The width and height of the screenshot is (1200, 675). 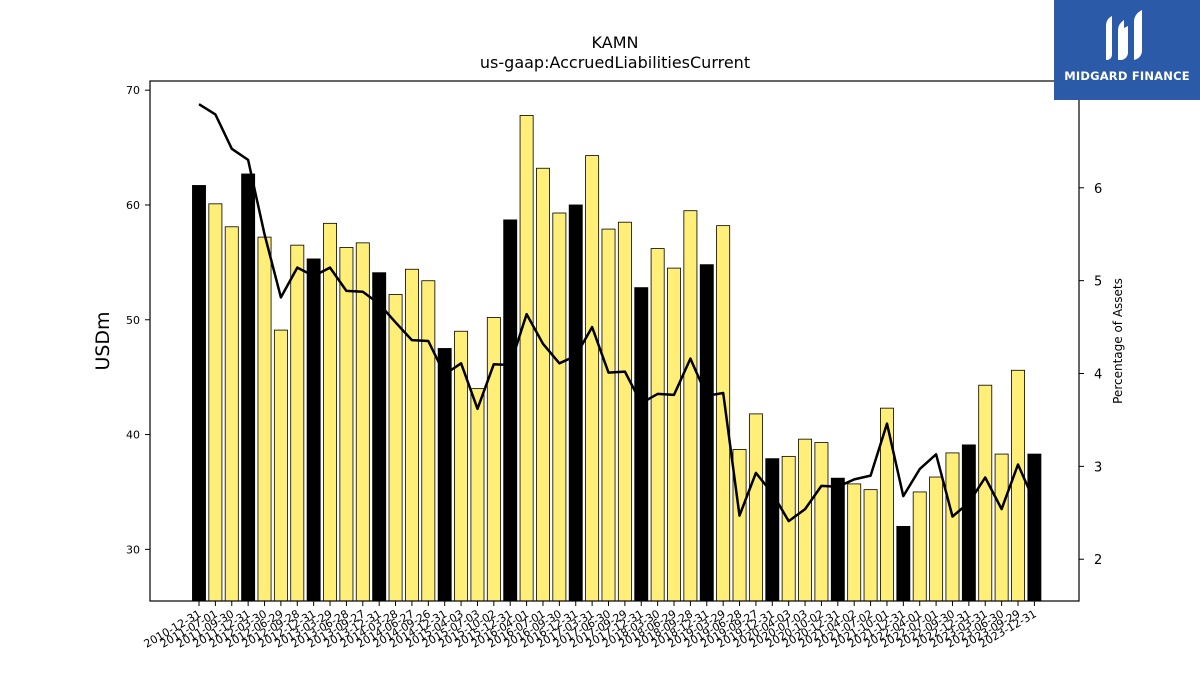 I want to click on brand-logo: MIDGARD FINANCE, so click(x=1127, y=50).